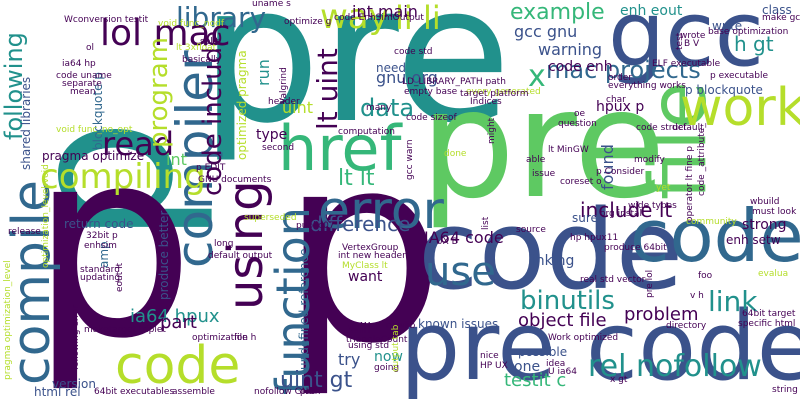 This screenshot has width=800, height=400. I want to click on word-everything-works: everything works, so click(647, 86).